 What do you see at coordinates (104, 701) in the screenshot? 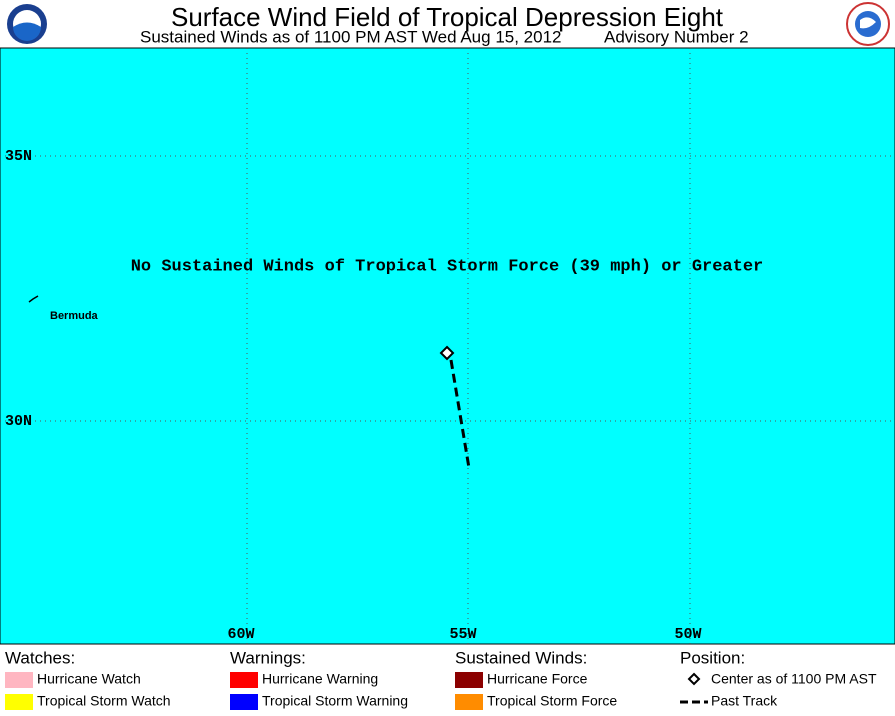
I see `legend-item: Tropical Storm Watch` at bounding box center [104, 701].